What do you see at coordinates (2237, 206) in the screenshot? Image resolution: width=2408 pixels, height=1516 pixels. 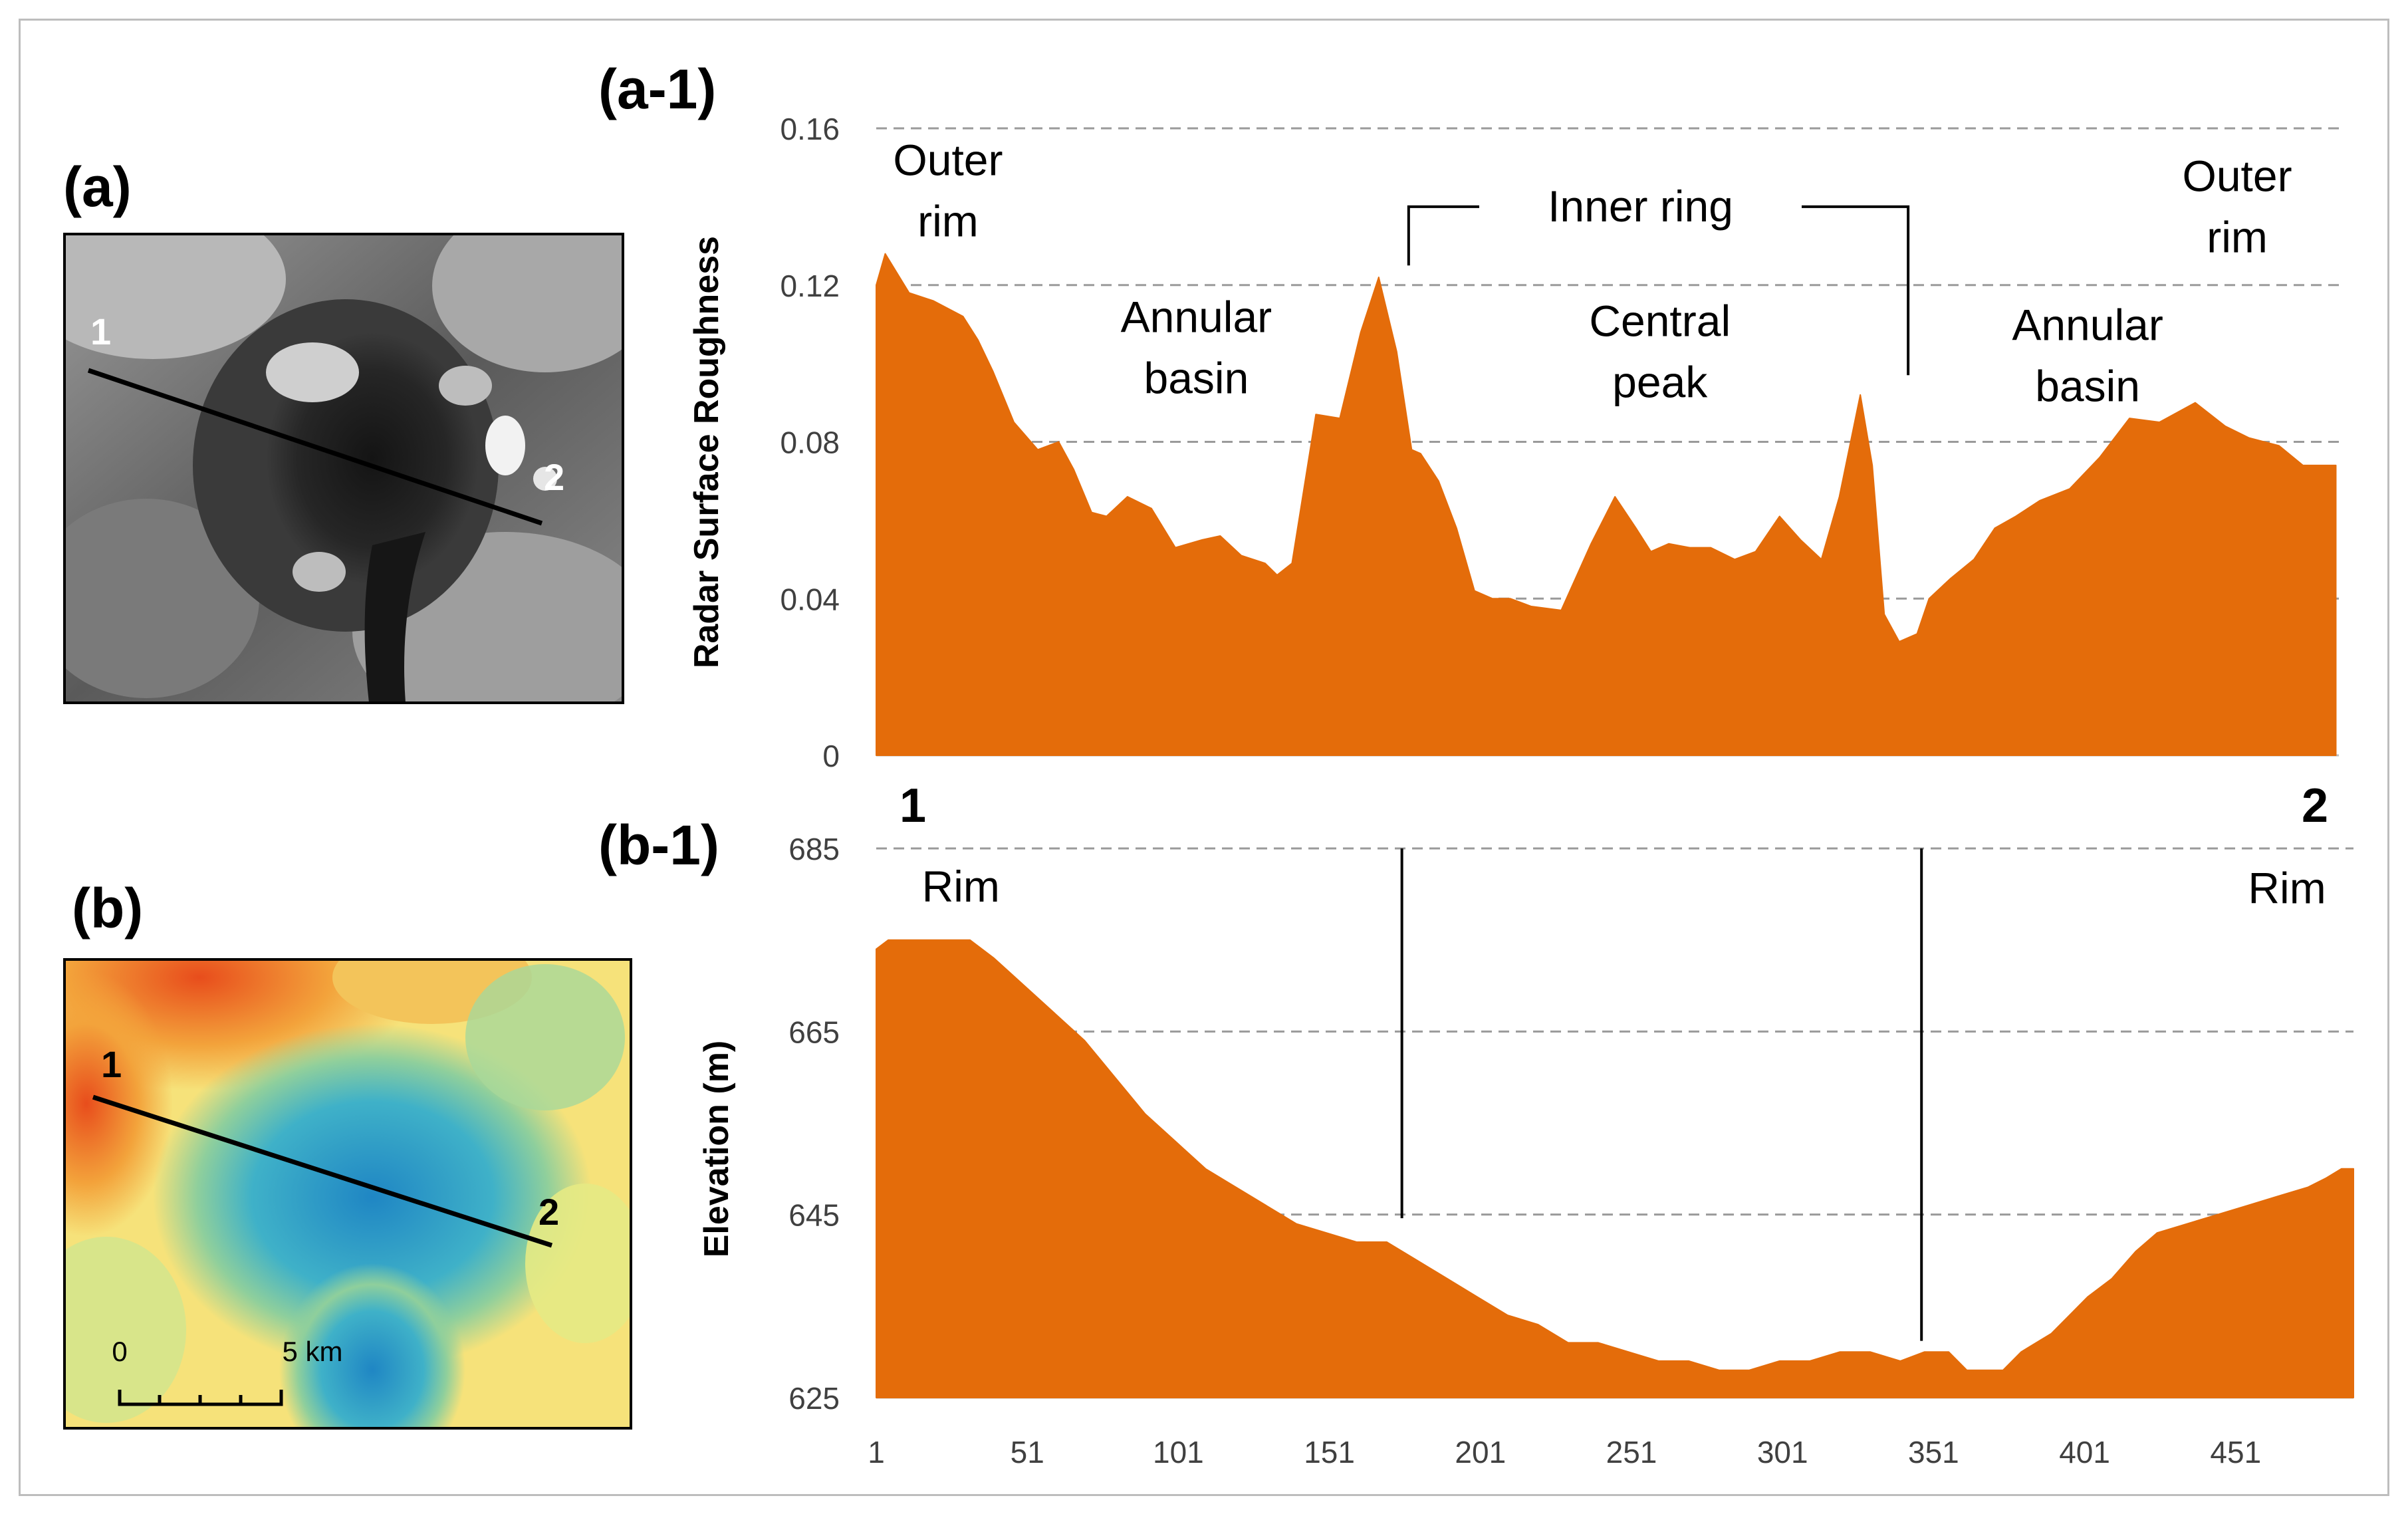 I see `chart-a1-annotation-4: Outer rim` at bounding box center [2237, 206].